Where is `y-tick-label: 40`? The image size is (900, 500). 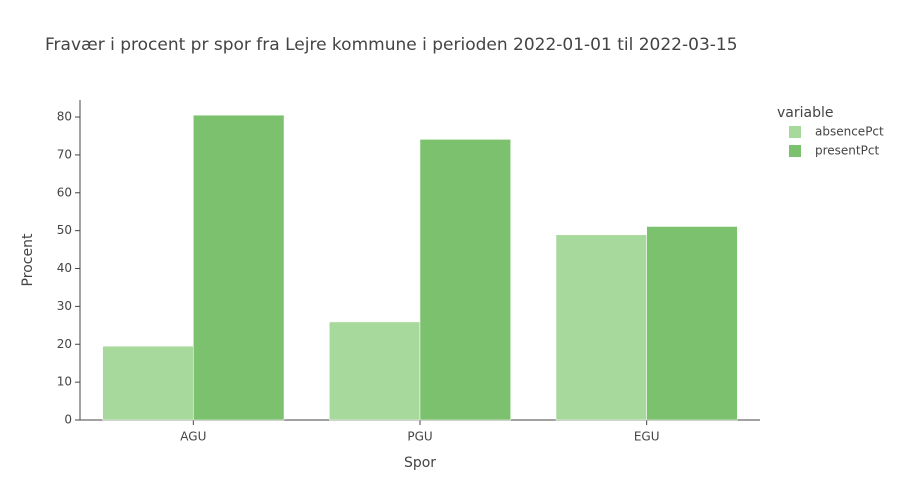
y-tick-label: 40 is located at coordinates (64, 268).